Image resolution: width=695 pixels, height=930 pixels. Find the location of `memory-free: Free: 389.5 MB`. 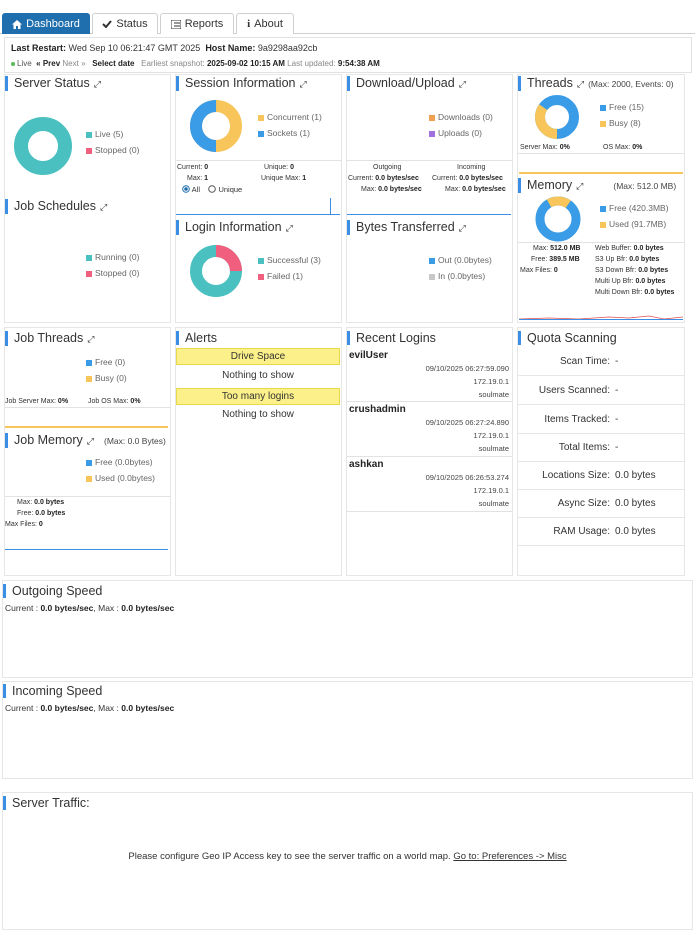

memory-free: Free: 389.5 MB is located at coordinates (555, 259).